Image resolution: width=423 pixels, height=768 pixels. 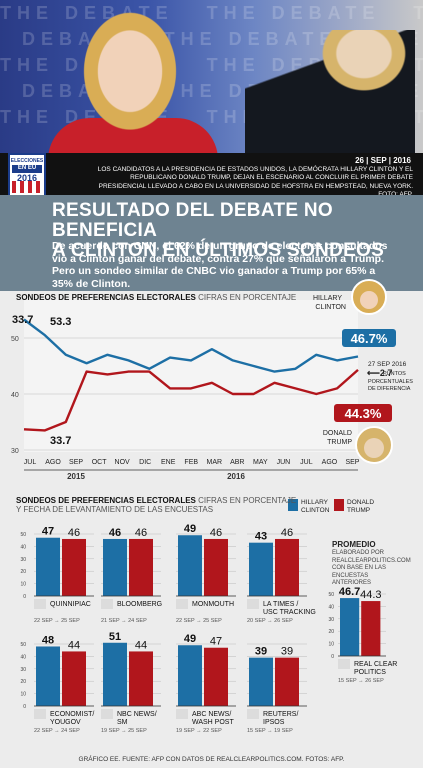 I want to click on x-tick-label: JUN, so click(x=284, y=462).